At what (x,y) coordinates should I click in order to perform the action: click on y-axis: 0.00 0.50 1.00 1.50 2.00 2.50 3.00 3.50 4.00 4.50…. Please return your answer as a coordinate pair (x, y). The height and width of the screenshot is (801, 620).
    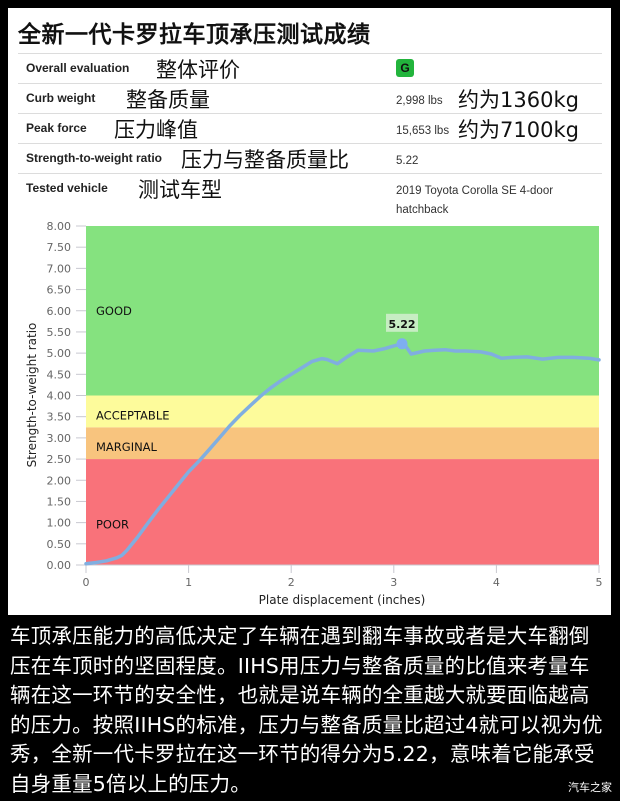
    Looking at the image, I should click on (66, 396).